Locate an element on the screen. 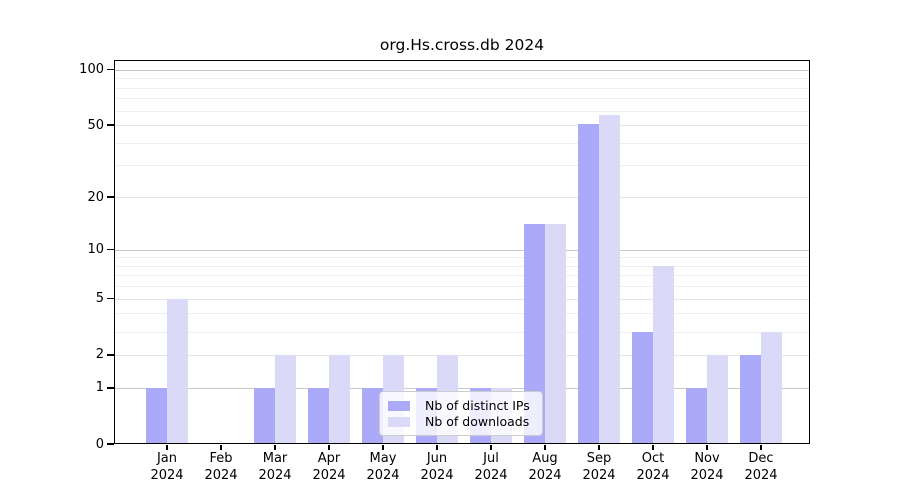  legend-entry-downloads: Nb of downloads is located at coordinates (461, 421).